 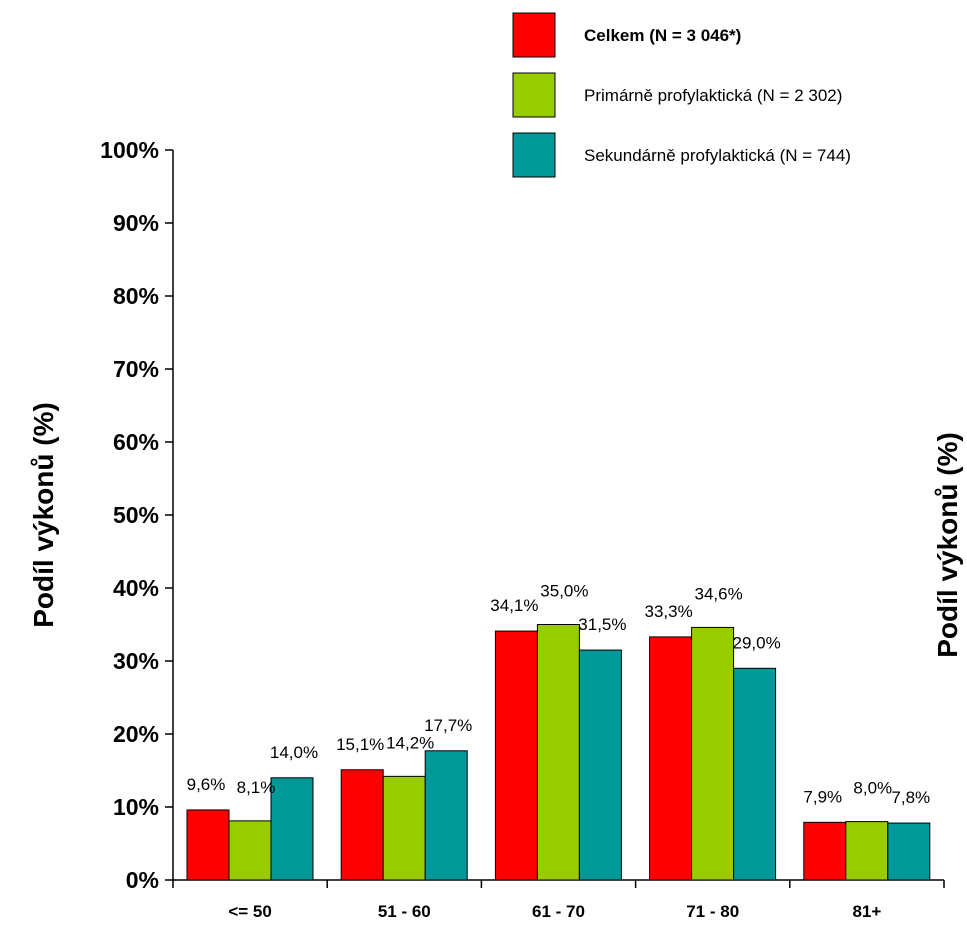 What do you see at coordinates (662, 35) in the screenshot?
I see `legend-label: Celkem (N = 3 046*)` at bounding box center [662, 35].